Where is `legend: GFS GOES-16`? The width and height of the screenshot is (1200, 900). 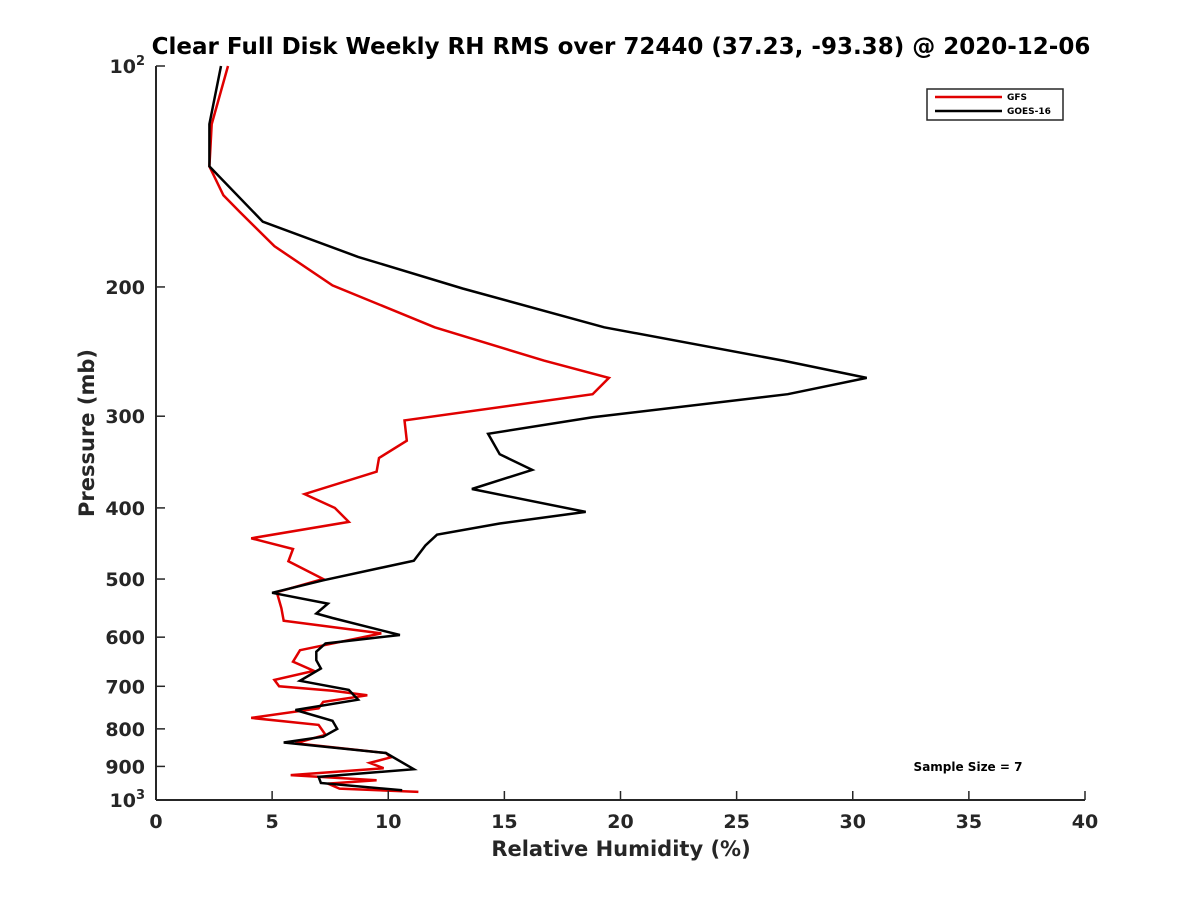
legend: GFS GOES-16 is located at coordinates (995, 104).